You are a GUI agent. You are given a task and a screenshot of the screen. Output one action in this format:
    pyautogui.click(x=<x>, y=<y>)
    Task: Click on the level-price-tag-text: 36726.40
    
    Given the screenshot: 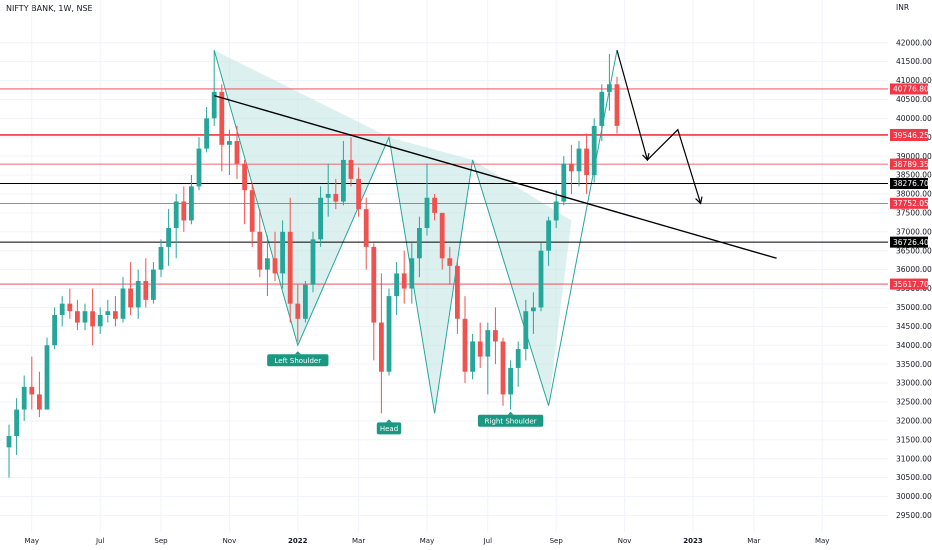 What is the action you would take?
    pyautogui.click(x=911, y=242)
    